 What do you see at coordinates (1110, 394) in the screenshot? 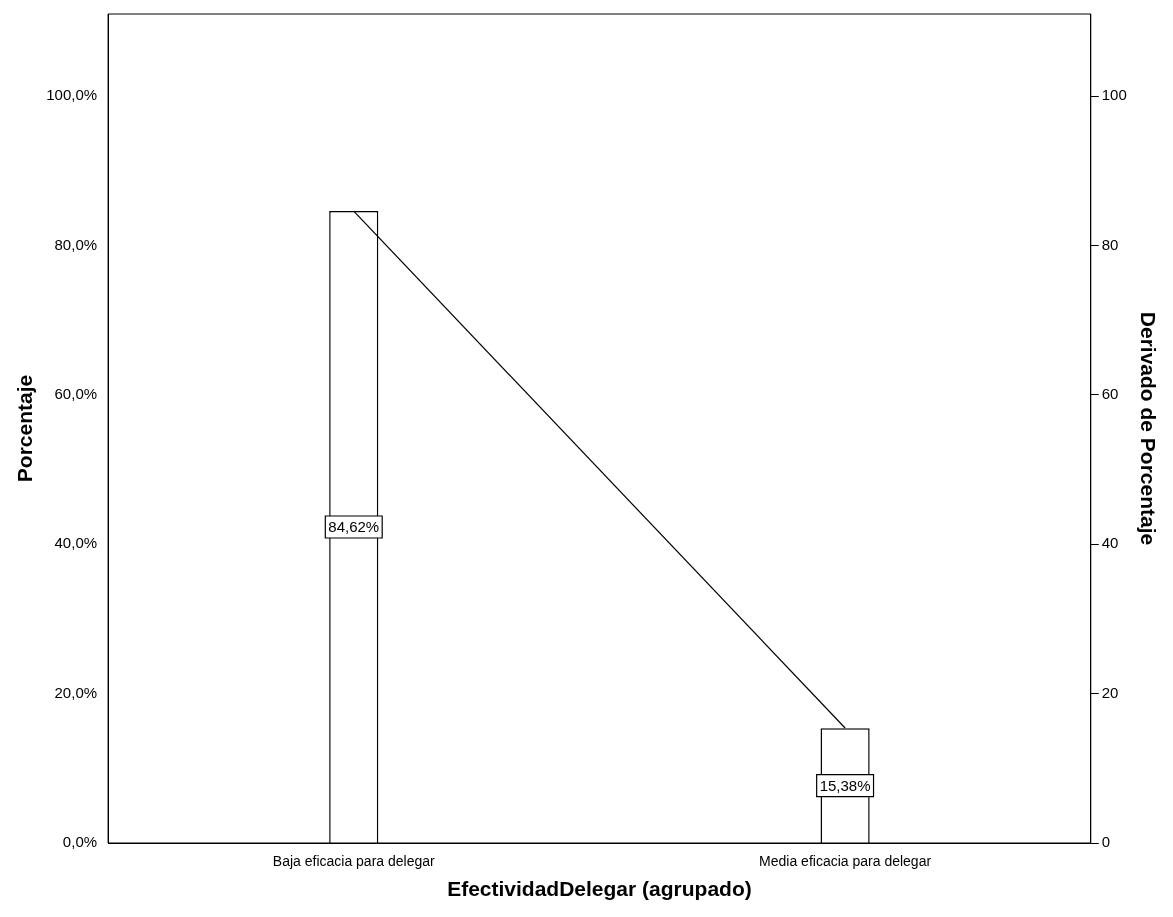
I see `y2-tick-label: 60` at bounding box center [1110, 394].